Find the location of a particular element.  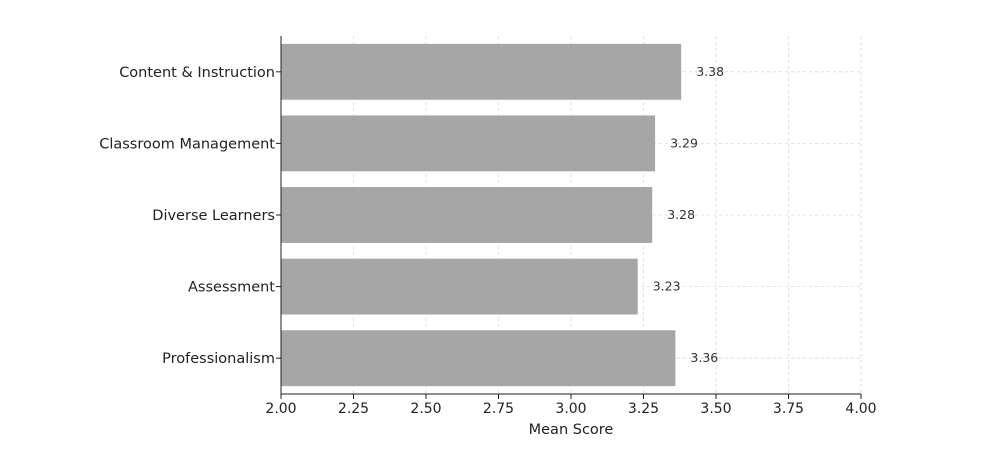

x-axis-title: Mean Score is located at coordinates (571, 430).